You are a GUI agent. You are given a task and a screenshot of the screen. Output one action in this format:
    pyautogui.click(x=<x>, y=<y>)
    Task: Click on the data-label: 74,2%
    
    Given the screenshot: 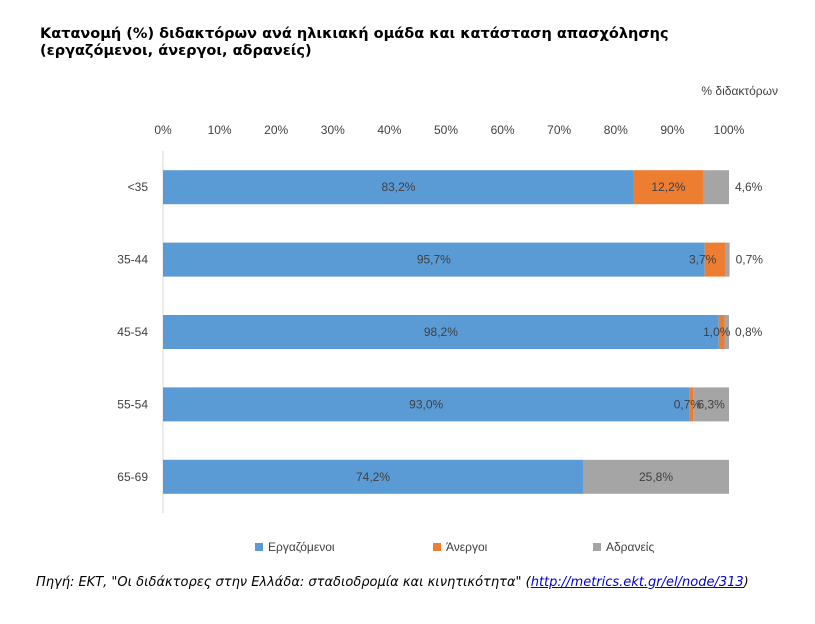 What is the action you would take?
    pyautogui.click(x=373, y=477)
    